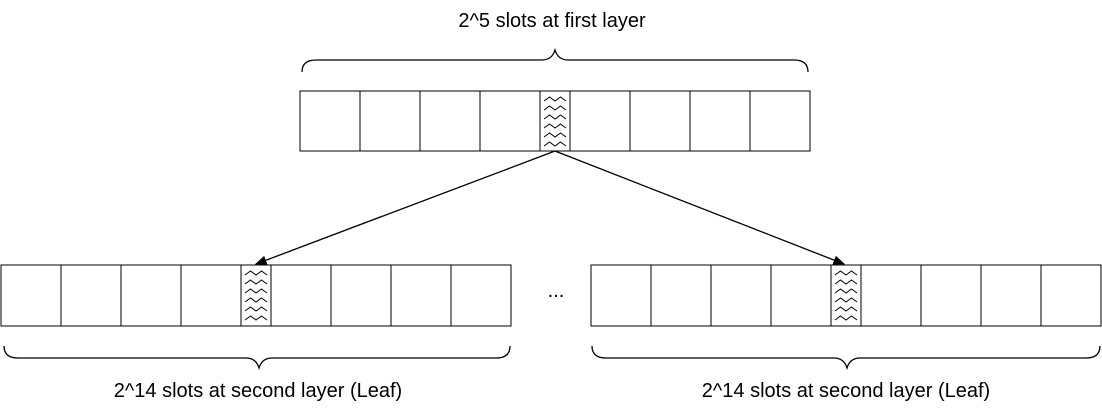 This screenshot has width=1102, height=411. Describe the element at coordinates (700, 207) in the screenshot. I see `arrow-to-right-leaf` at that location.